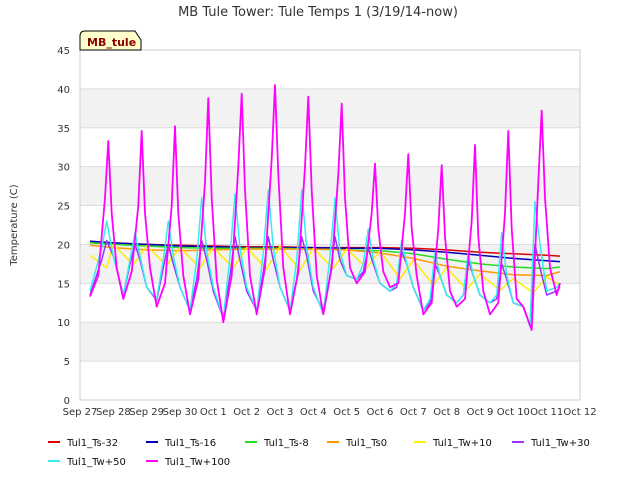  I want to click on y-tick-label: 15, so click(63, 284).